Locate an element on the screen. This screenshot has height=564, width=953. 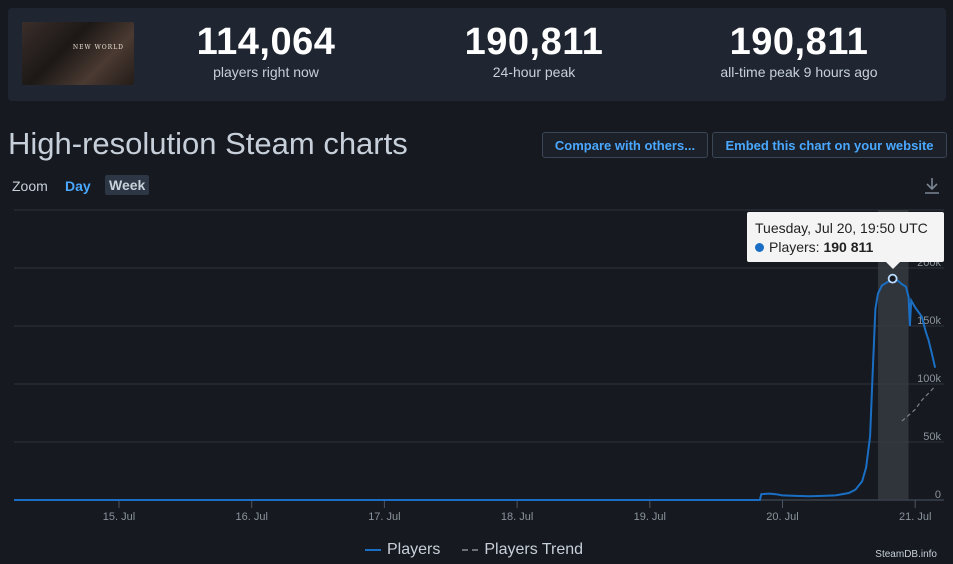
stat-alltime-peak: 190,811 all-time peak 9 hours ago is located at coordinates (799, 51).